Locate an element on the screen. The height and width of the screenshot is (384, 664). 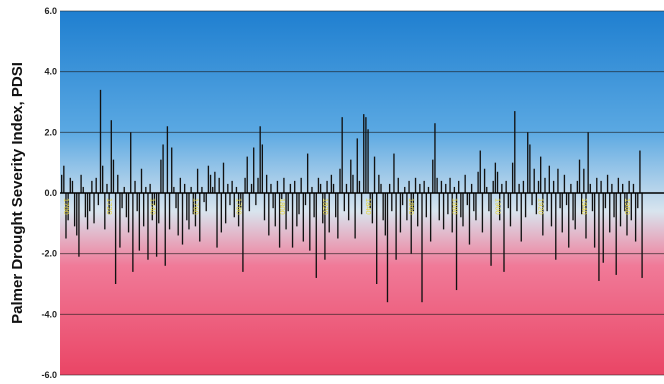
y-tick-label: -4.0 is located at coordinates (49, 314).